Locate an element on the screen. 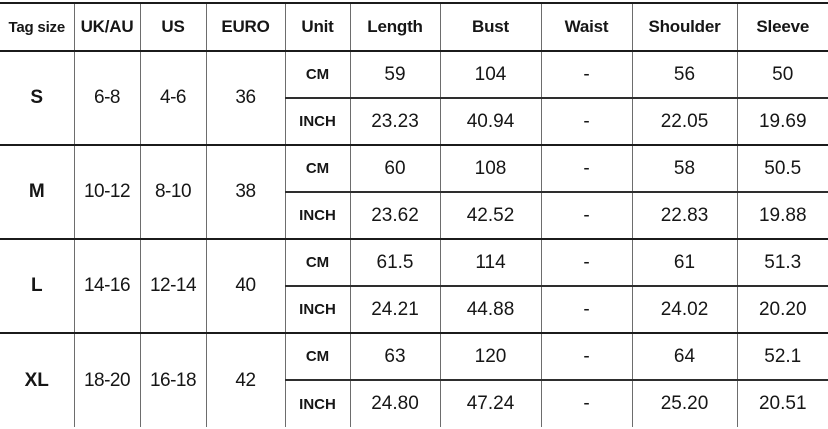 Image resolution: width=828 pixels, height=429 pixels. length-cell: 59 is located at coordinates (394, 74).